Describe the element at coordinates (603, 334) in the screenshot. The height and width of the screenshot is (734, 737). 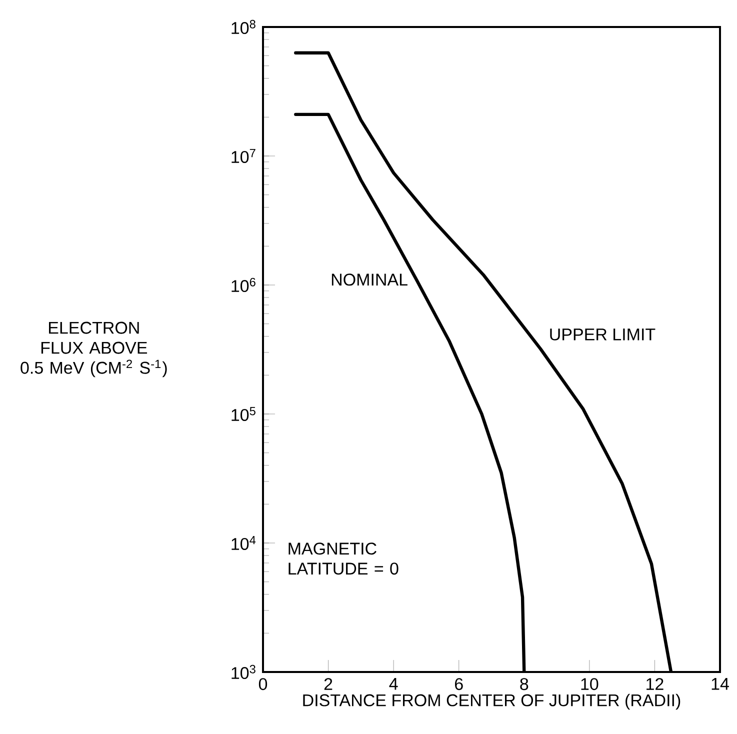
I see `series-label: UPPER LIMIT` at that location.